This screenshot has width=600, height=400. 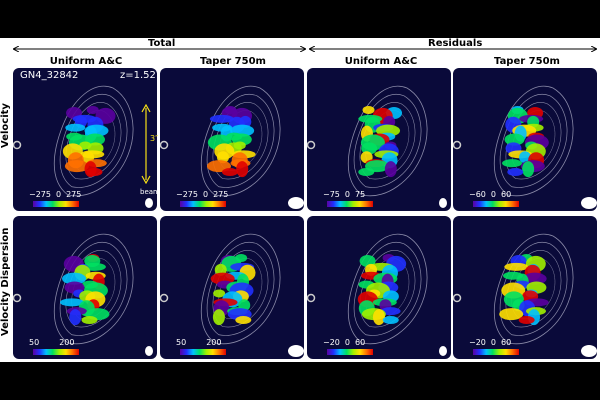 I want to click on header-arrows, so click(x=300, y=46).